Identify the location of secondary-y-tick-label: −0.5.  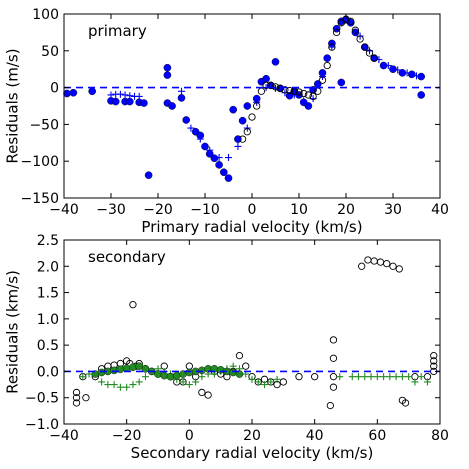
(42, 399).